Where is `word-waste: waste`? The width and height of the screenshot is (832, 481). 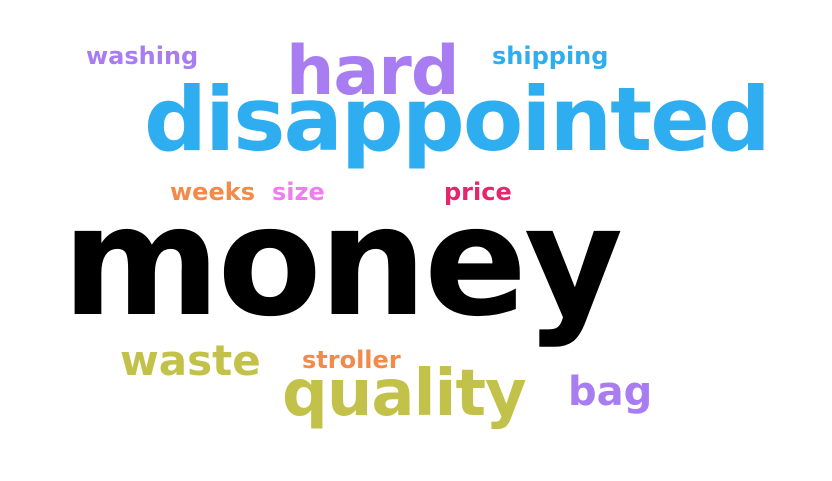
word-waste: waste is located at coordinates (190, 360).